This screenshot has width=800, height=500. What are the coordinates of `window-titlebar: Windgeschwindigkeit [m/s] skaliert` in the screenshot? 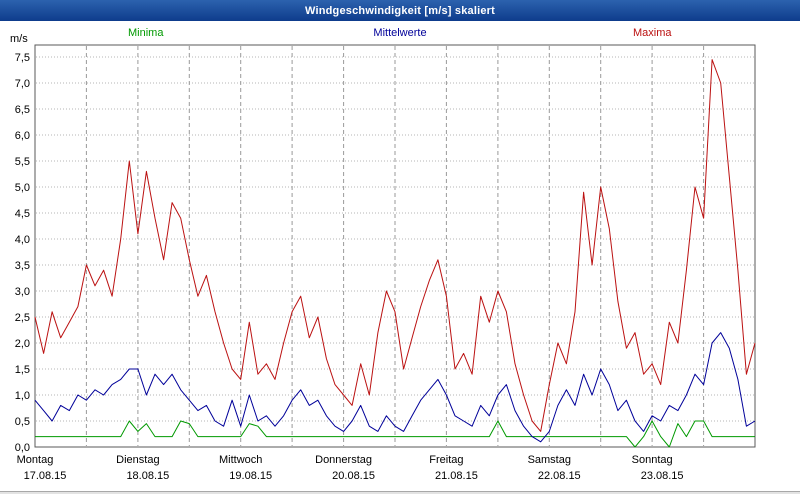 It's located at (400, 10).